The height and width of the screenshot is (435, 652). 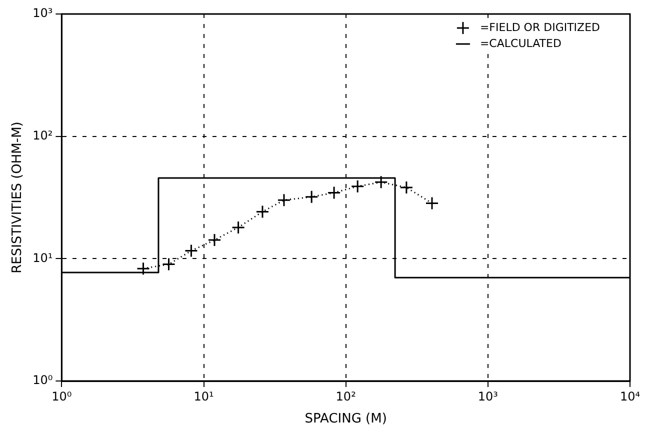 I want to click on legend-label: =CALCULATED, so click(x=521, y=43).